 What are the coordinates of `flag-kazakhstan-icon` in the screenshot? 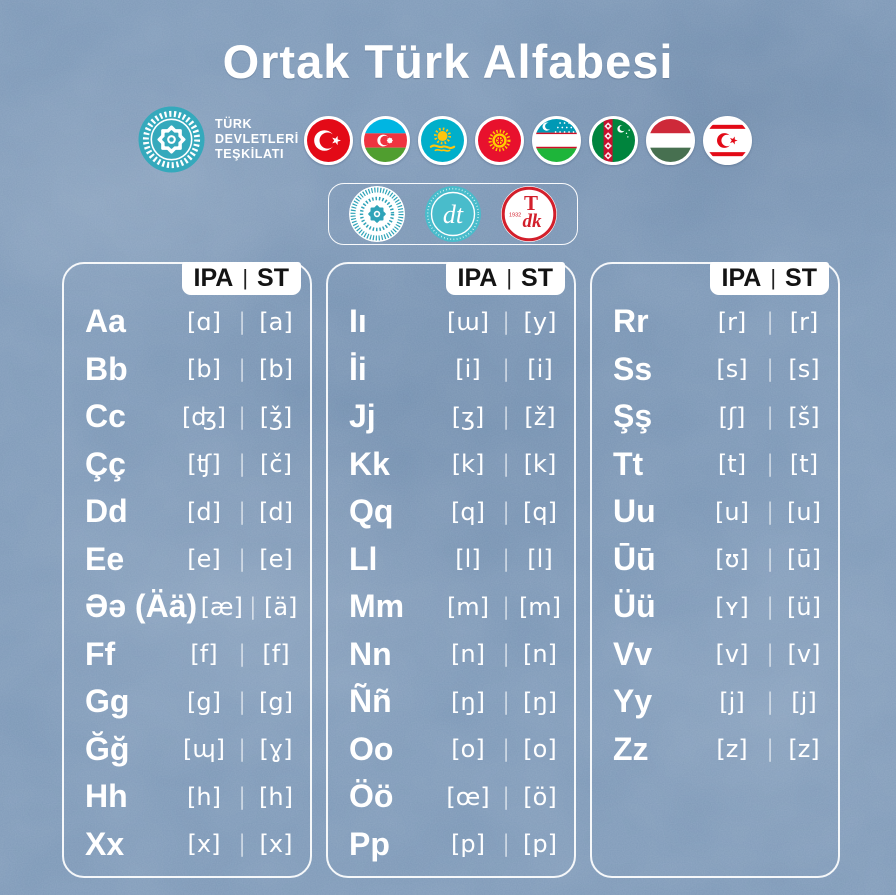 It's located at (442, 140).